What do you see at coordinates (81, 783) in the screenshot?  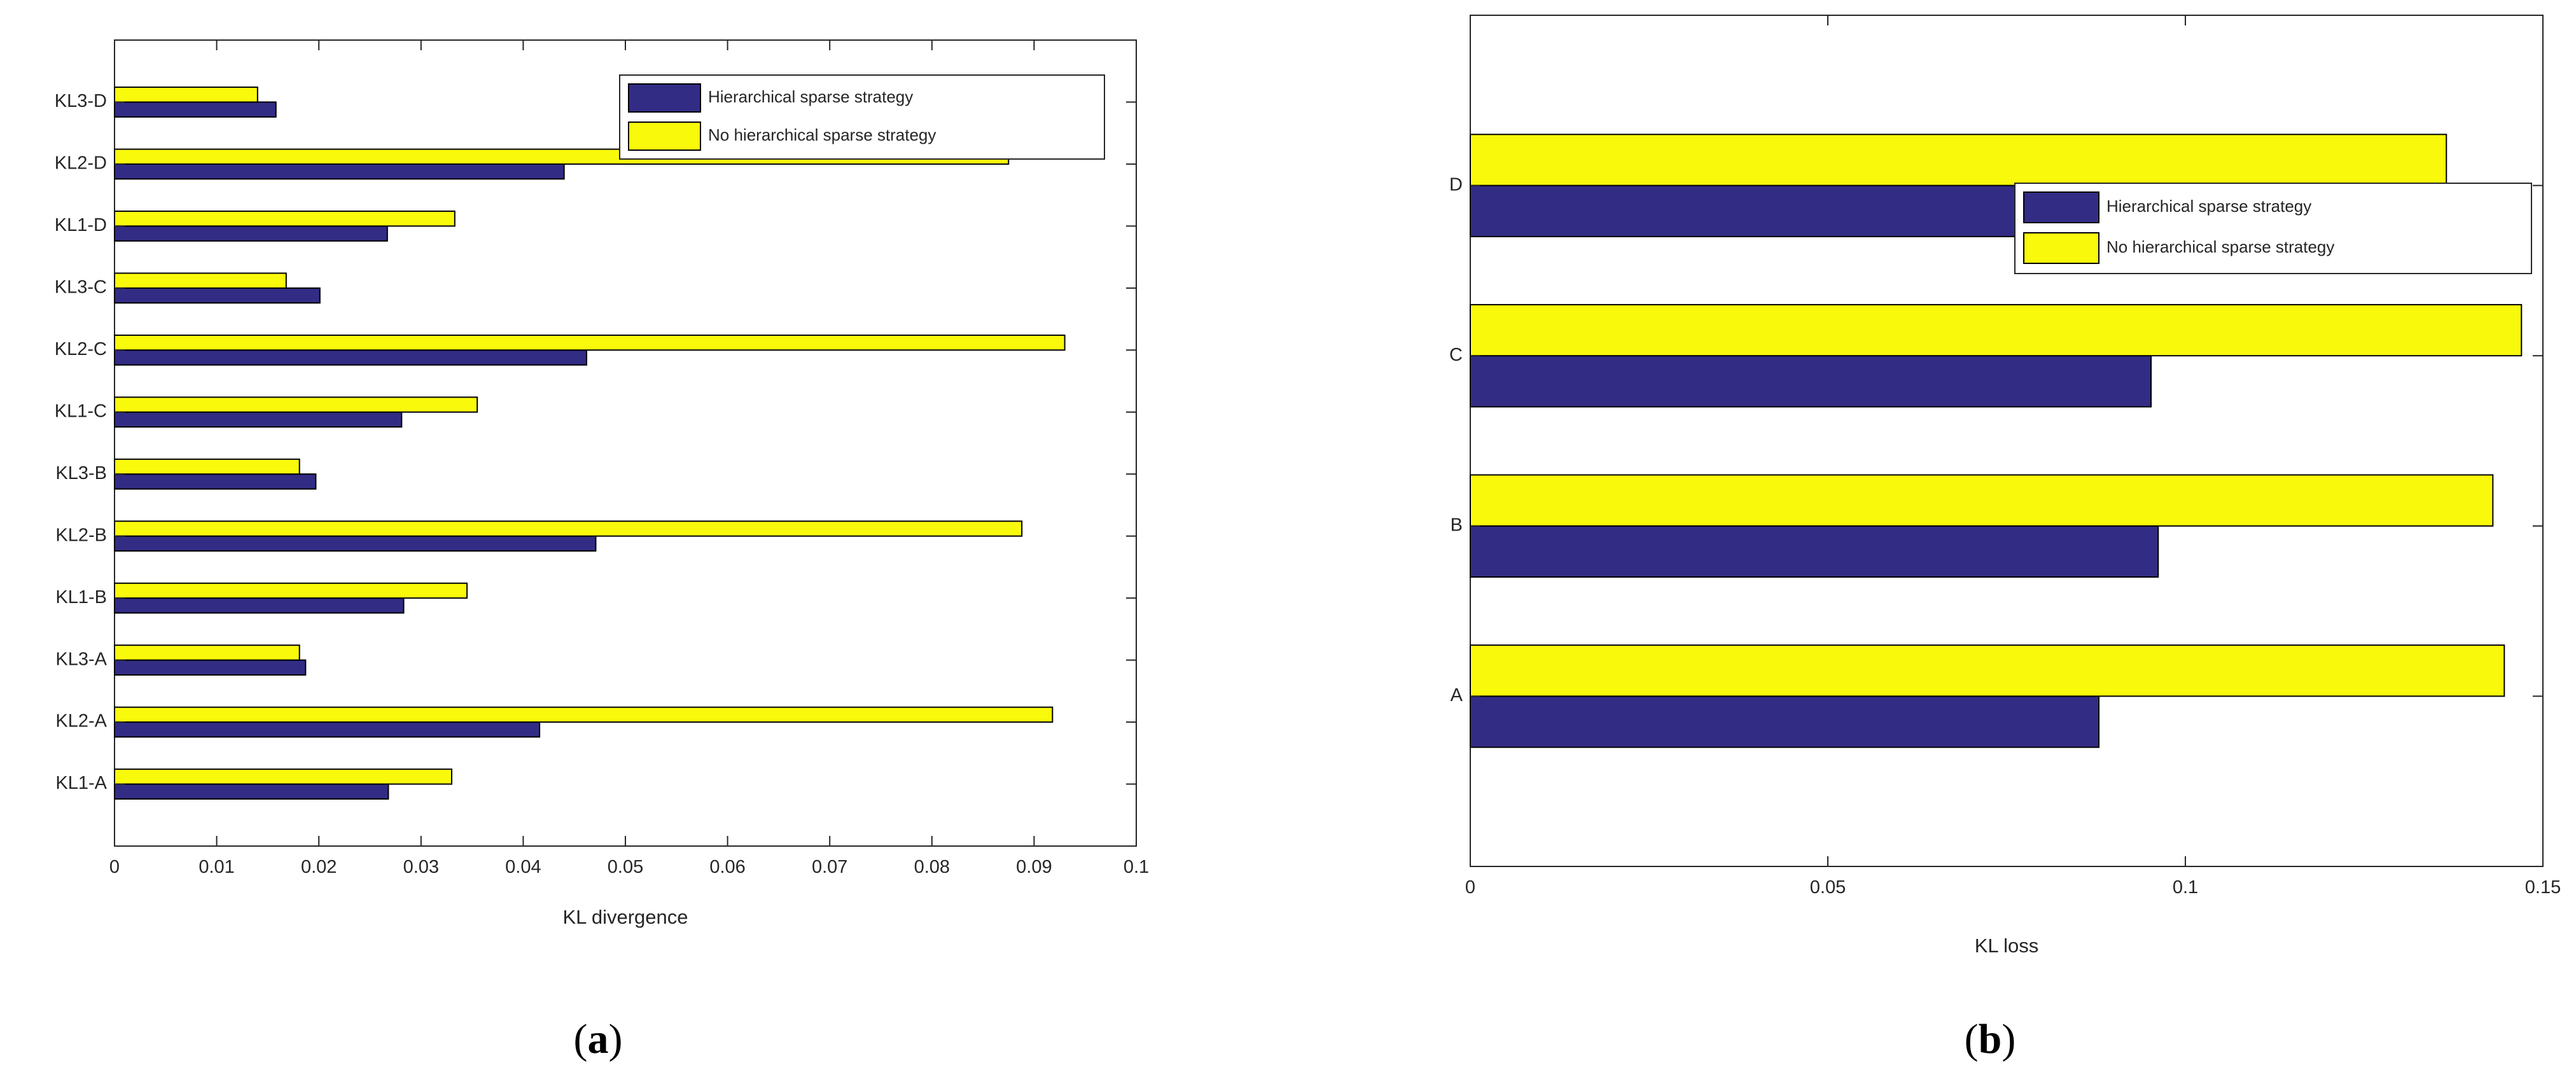 I see `y-tick-label: KL1-A` at bounding box center [81, 783].